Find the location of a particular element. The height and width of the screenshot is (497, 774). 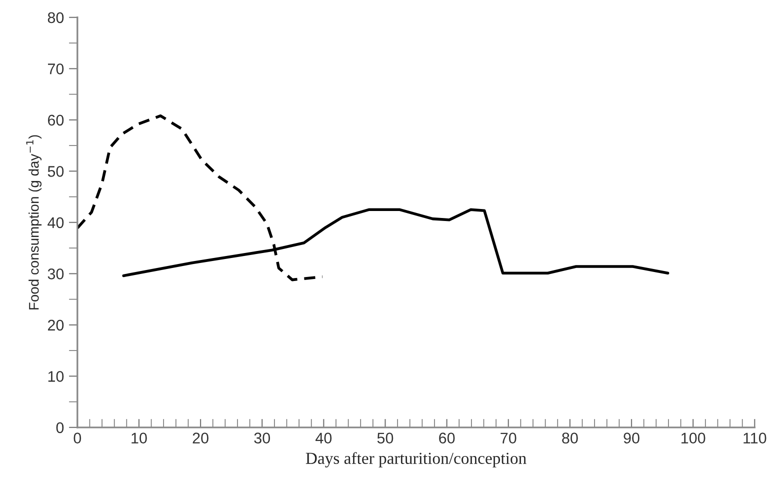

y-tick-label: 30 is located at coordinates (56, 274).